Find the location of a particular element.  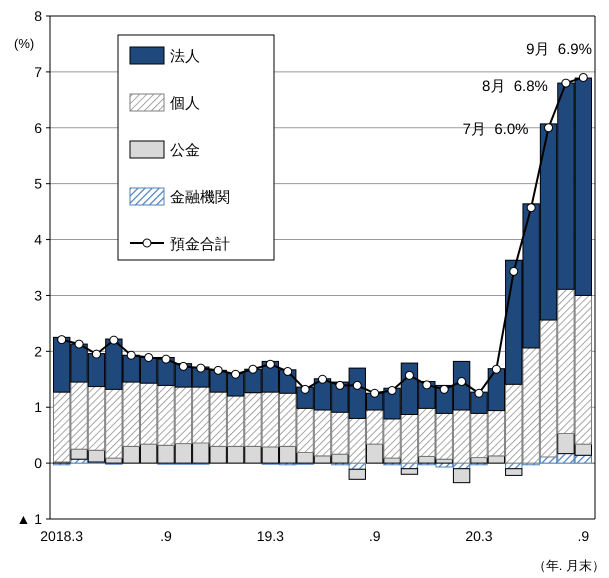

y-tick-label: 3 is located at coordinates (38, 295).